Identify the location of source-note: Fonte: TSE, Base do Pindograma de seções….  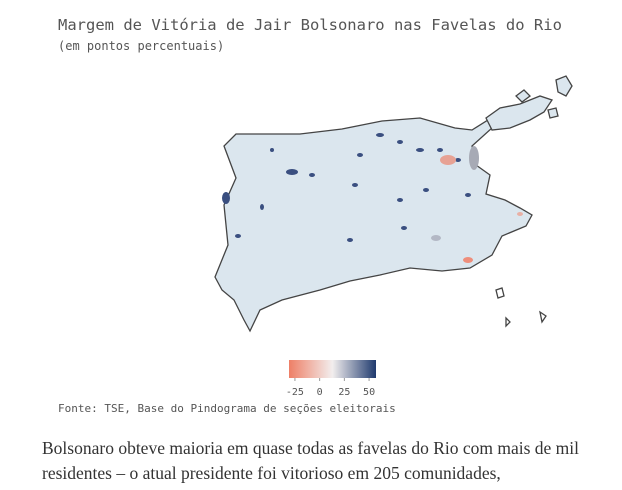
(227, 408).